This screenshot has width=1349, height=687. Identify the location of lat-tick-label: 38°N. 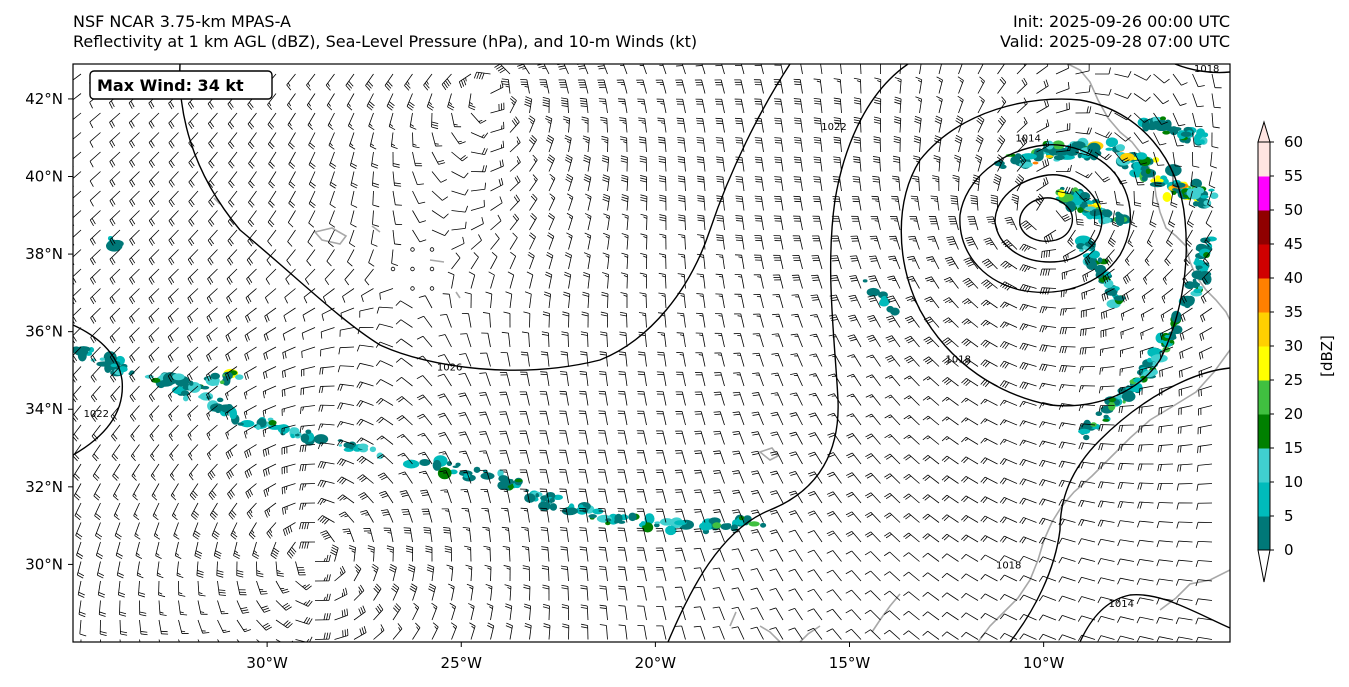
(44, 254).